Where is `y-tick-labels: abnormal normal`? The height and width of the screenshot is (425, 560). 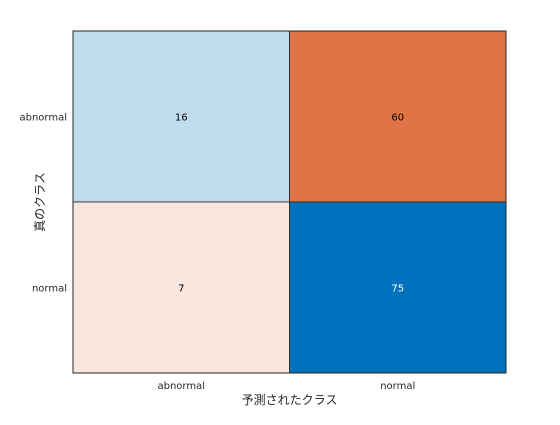
y-tick-labels: abnormal normal is located at coordinates (43, 204).